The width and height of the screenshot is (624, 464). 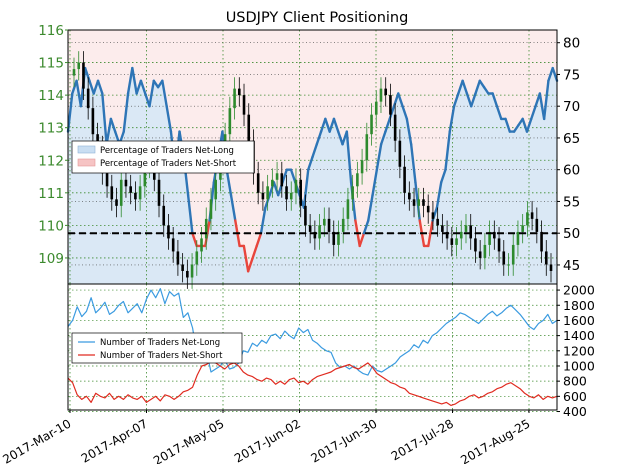 What do you see at coordinates (571, 171) in the screenshot?
I see `right-axis-tick-label: 60` at bounding box center [571, 171].